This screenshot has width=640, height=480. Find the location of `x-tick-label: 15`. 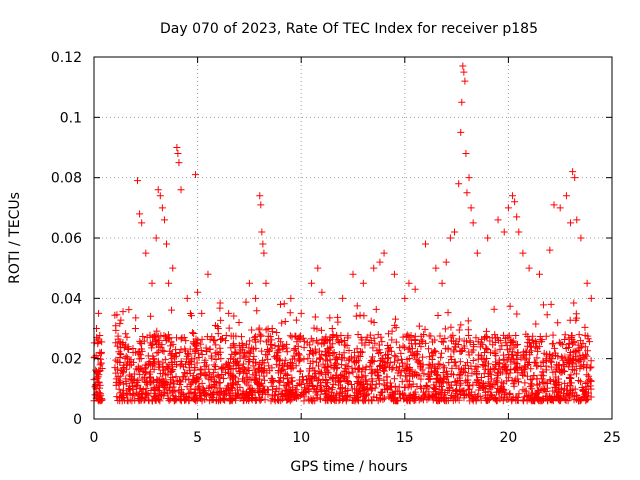

x-tick-label: 15 is located at coordinates (405, 438).